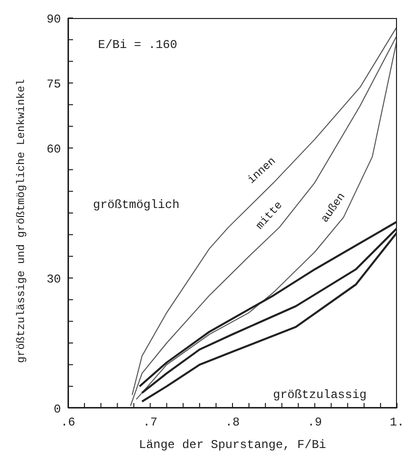 This screenshot has height=470, width=415. Describe the element at coordinates (57, 409) in the screenshot. I see `y-tick-label: 0` at that location.